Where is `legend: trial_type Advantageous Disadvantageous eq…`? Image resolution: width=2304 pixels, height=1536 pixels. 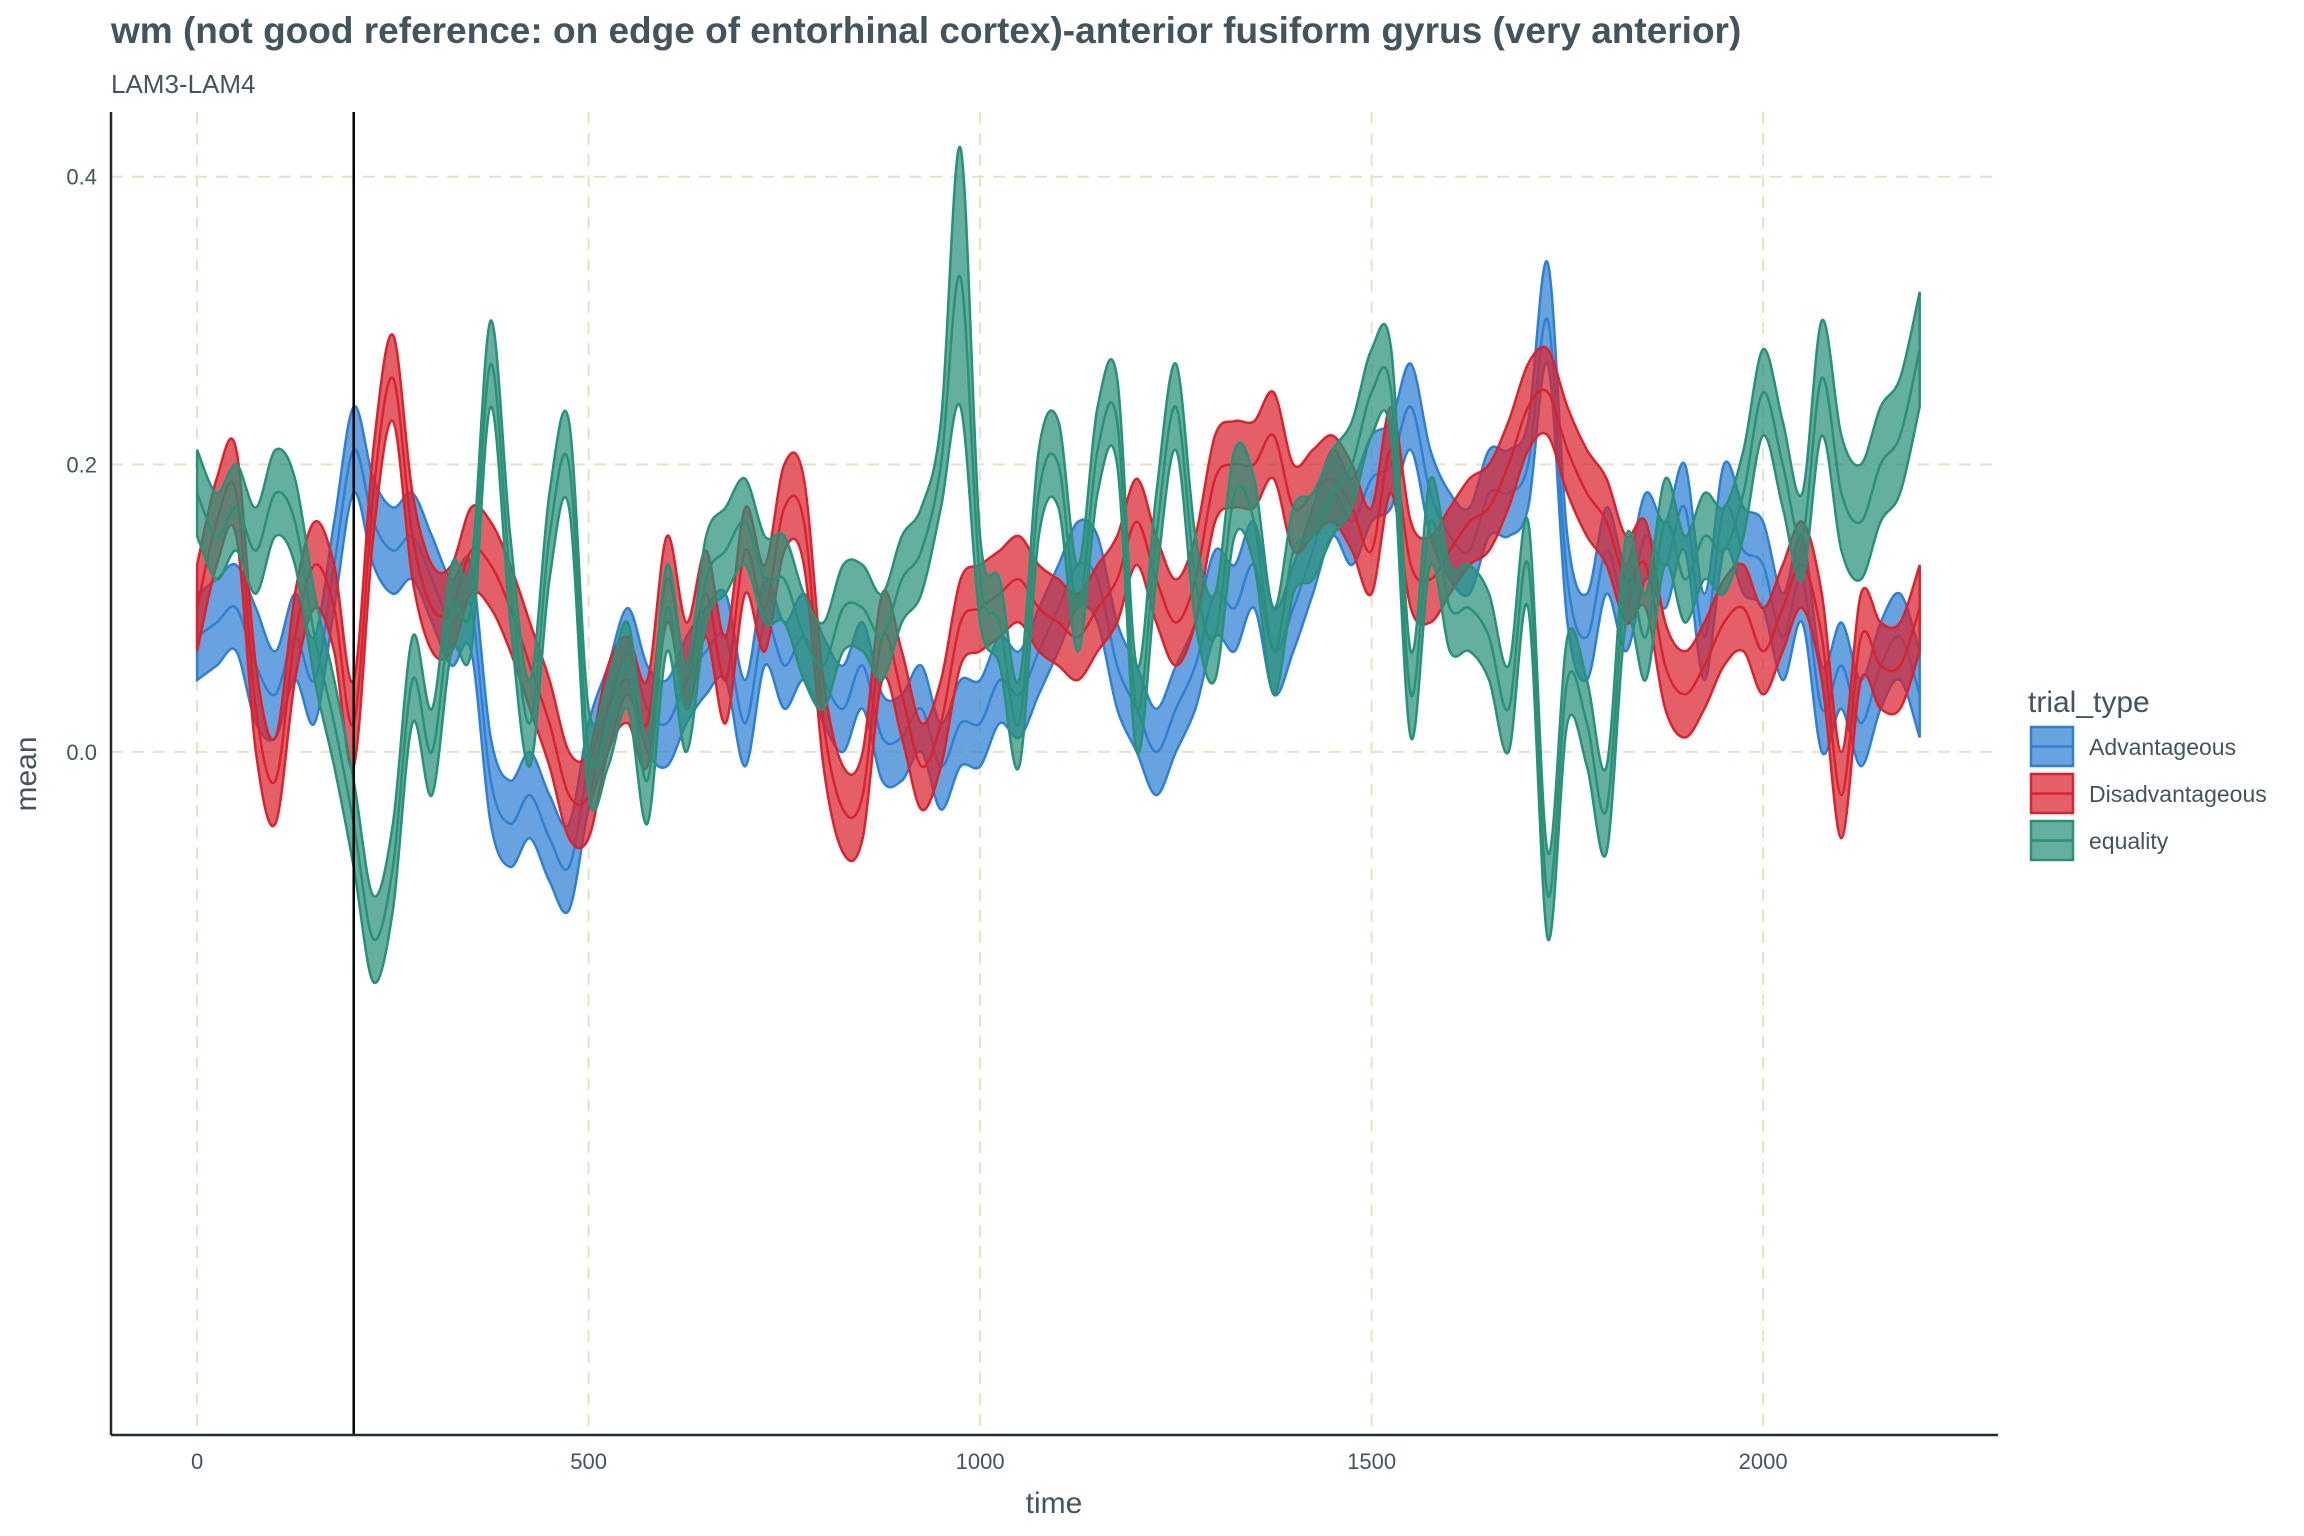
legend: trial_type Advantageous Disadvantageous eq… is located at coordinates (2147, 774).